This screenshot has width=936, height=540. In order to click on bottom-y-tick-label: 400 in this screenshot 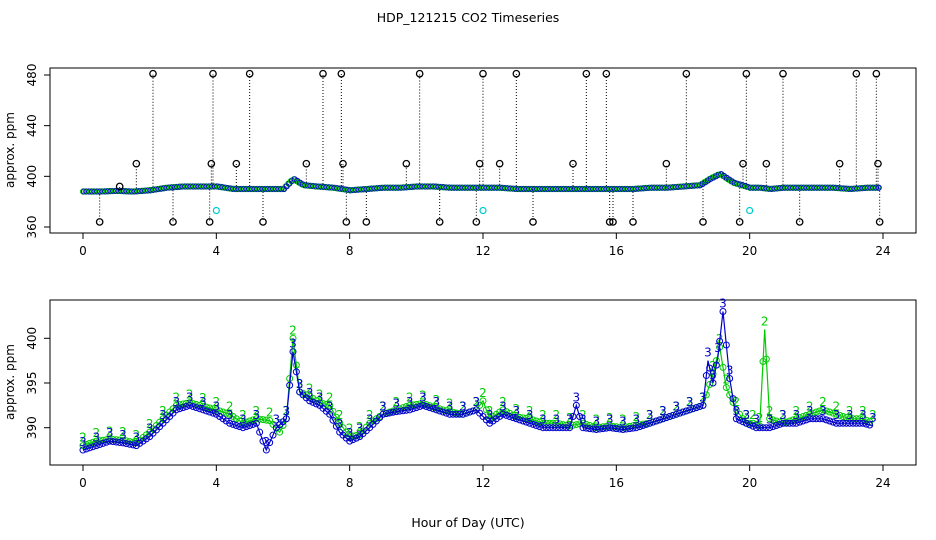, I will do `click(32, 338)`.